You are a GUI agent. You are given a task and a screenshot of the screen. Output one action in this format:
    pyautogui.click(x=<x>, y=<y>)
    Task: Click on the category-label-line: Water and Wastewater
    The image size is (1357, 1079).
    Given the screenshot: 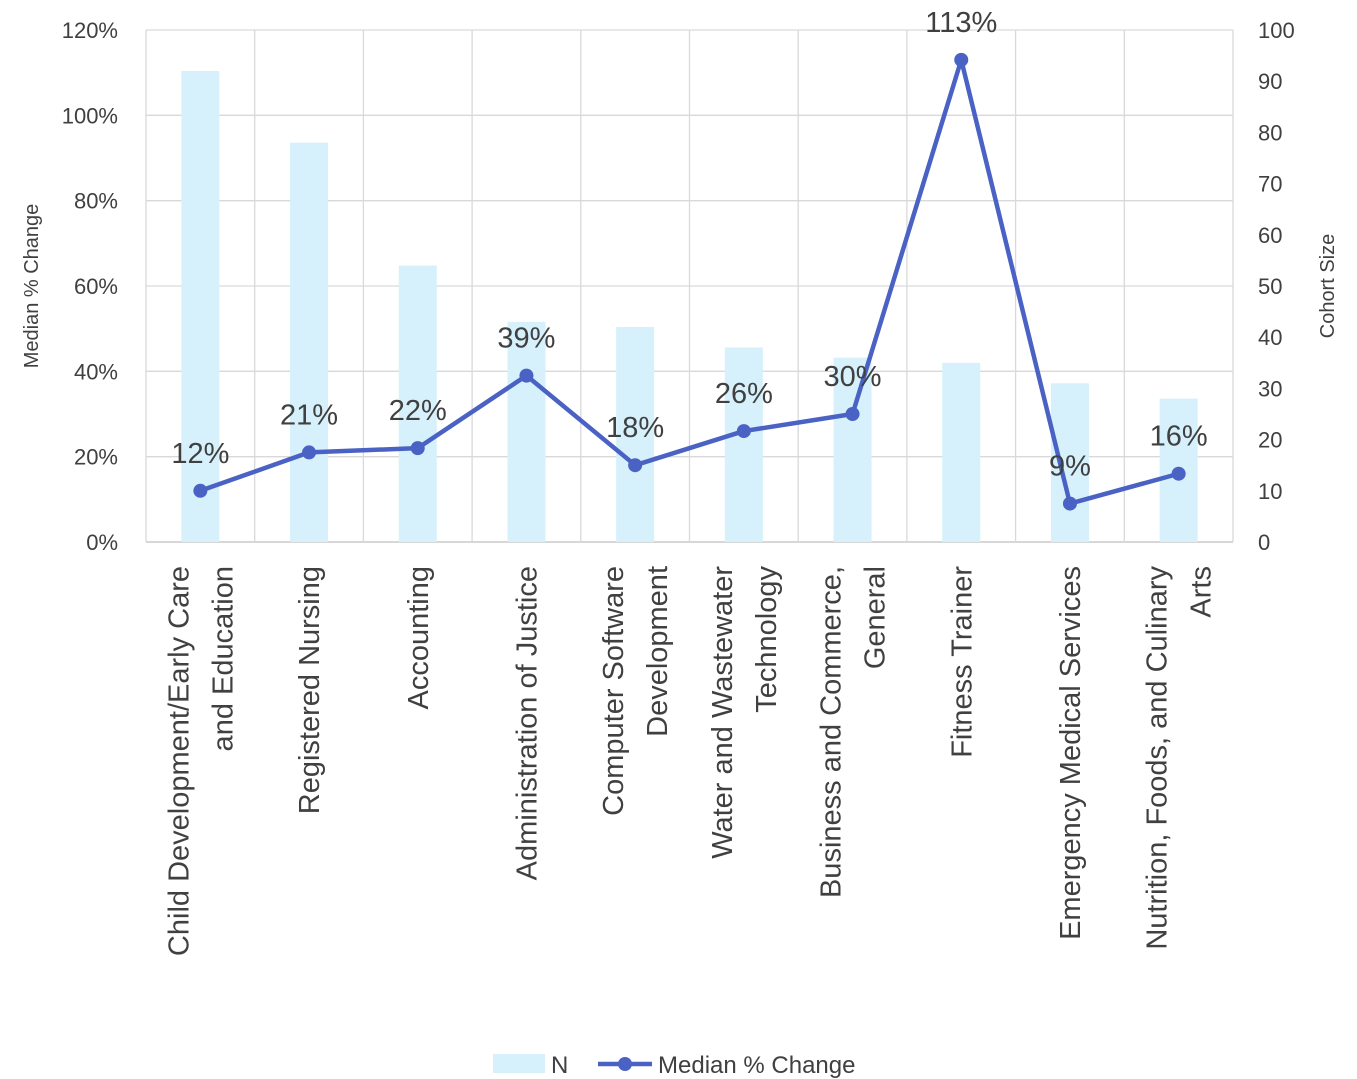 What is the action you would take?
    pyautogui.click(x=723, y=712)
    